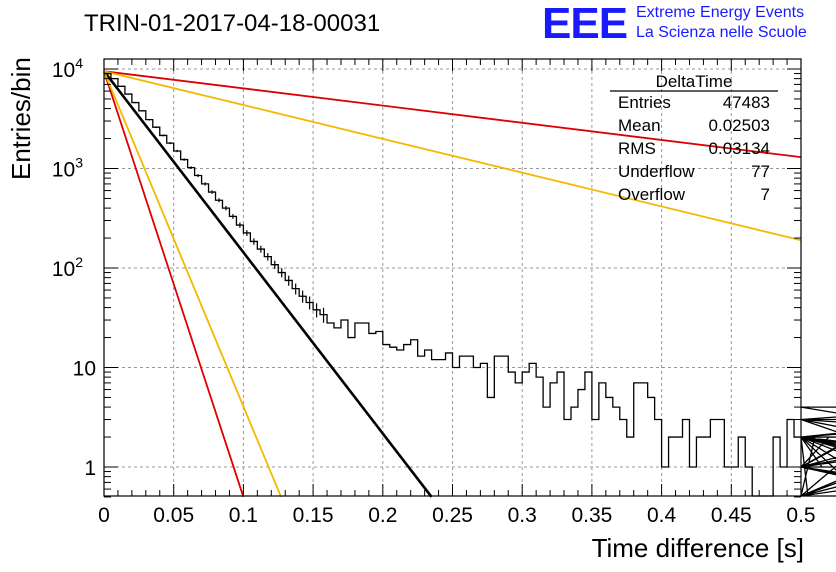 The image size is (836, 572). I want to click on x-tick-label: 0, so click(104, 515).